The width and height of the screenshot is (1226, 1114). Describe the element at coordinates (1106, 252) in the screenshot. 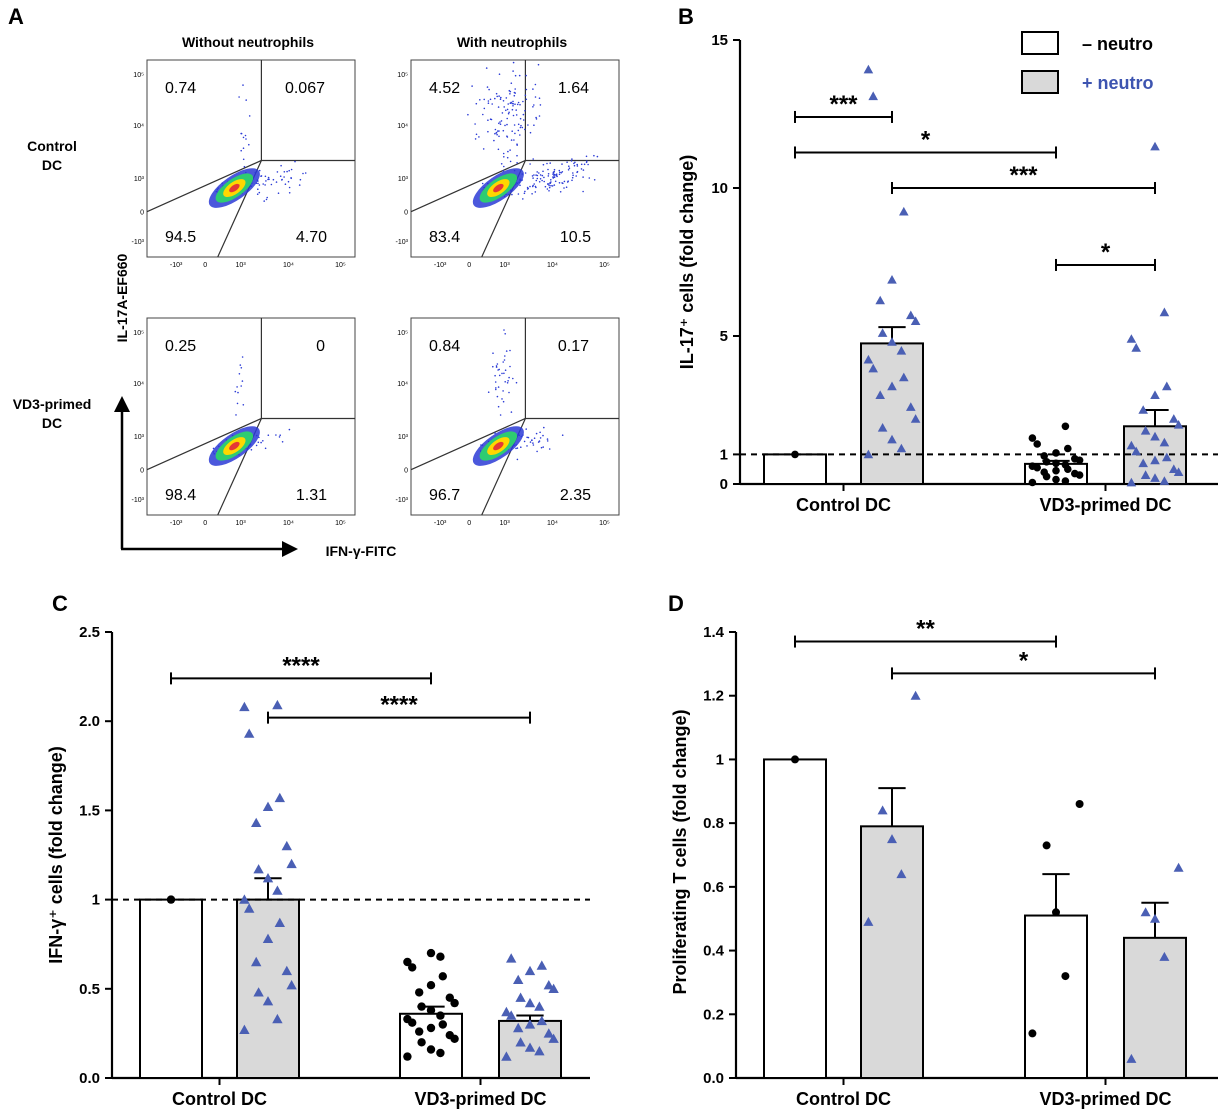

I see `significance-label: *` at that location.